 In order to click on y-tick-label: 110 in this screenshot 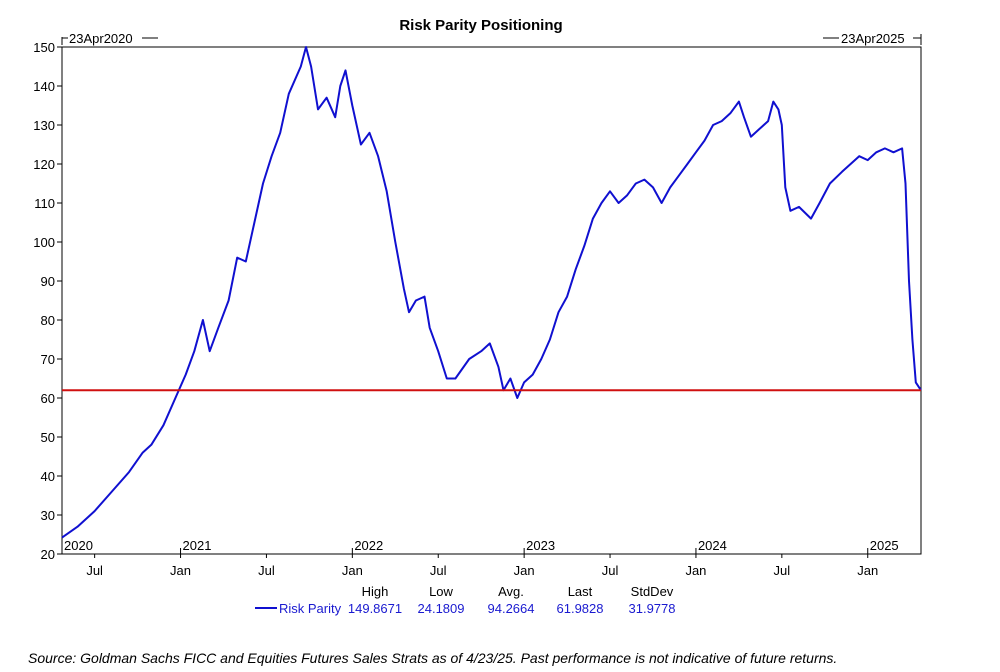, I will do `click(44, 203)`.